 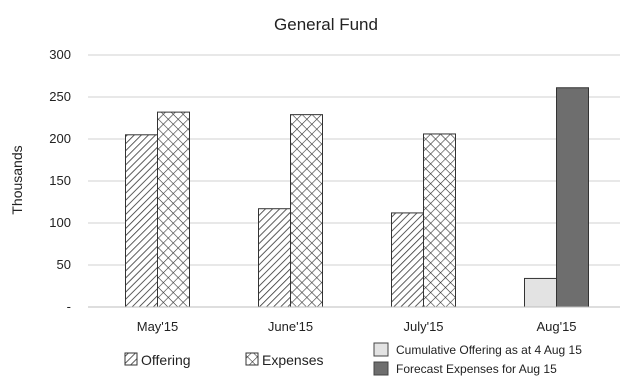 I want to click on x-tick-label: June'15, so click(x=290, y=326).